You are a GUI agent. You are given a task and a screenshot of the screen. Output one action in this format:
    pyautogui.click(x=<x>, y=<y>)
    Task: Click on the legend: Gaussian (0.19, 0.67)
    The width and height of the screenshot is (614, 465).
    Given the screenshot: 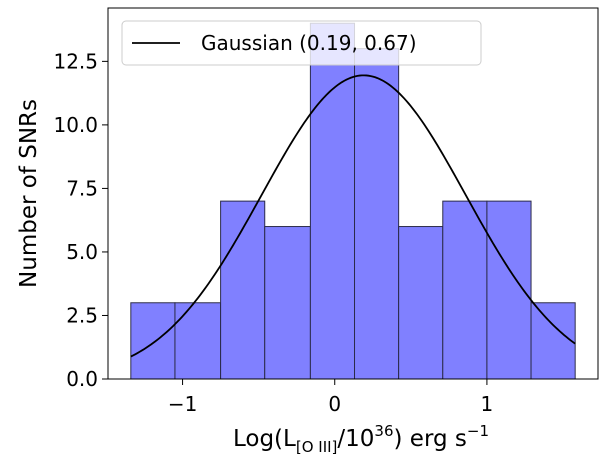 What is the action you would take?
    pyautogui.click(x=301, y=43)
    